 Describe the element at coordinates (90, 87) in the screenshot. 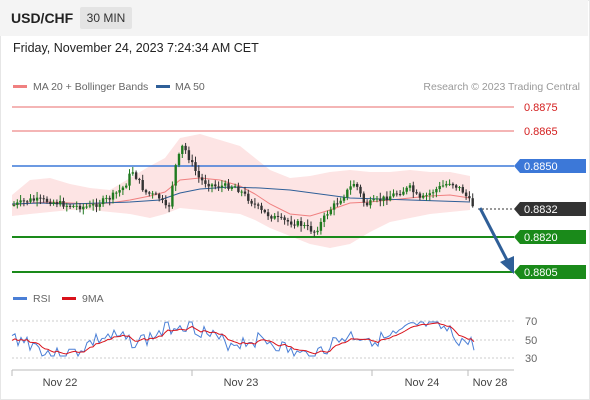

I see `legend-ma20-label: MA 20 + Bollinger Bands` at that location.